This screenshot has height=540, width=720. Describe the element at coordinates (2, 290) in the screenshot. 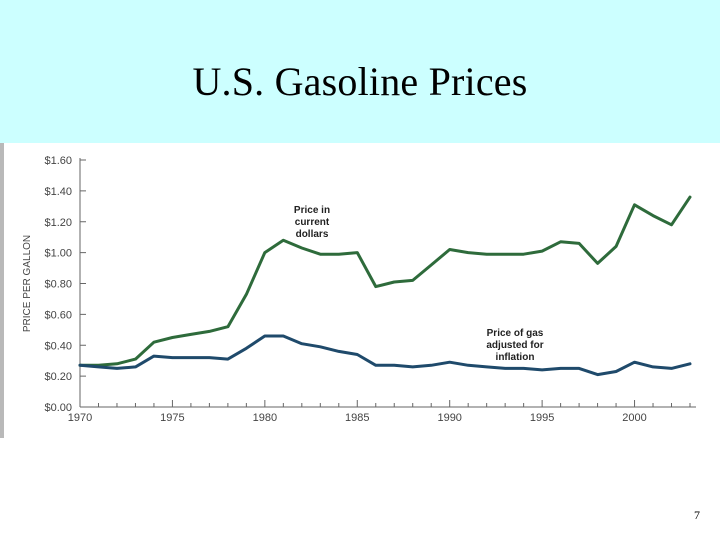

I see `chart-left-shade` at that location.